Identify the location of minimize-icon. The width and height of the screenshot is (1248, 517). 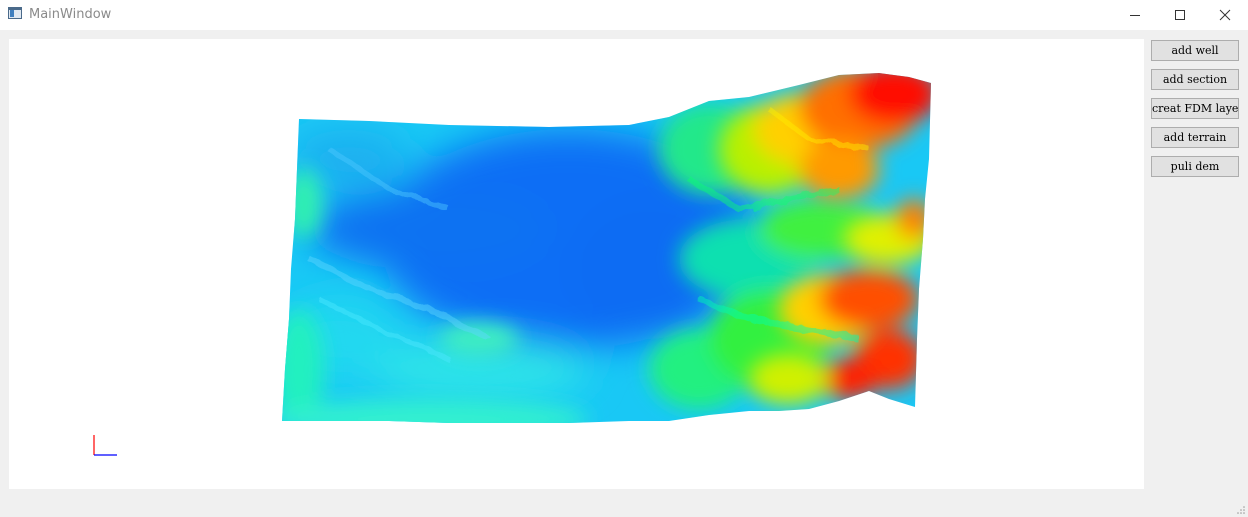
(1135, 15).